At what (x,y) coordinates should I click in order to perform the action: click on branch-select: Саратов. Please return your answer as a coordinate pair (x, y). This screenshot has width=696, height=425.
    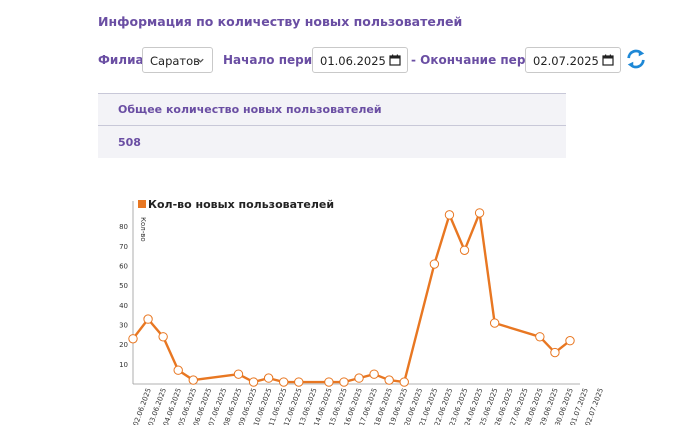
    Looking at the image, I should click on (177, 60).